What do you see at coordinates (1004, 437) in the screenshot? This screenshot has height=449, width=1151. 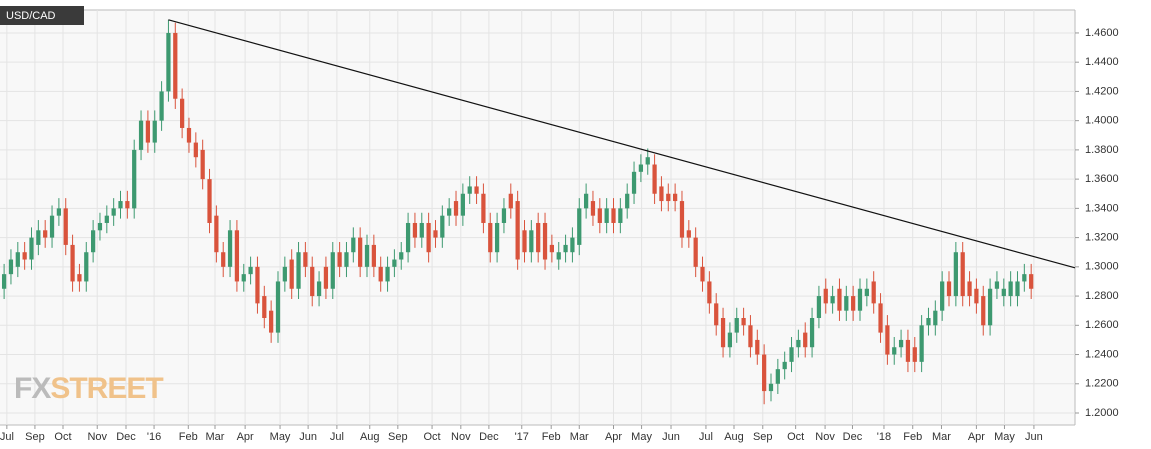 I see `x-tick-label: May` at bounding box center [1004, 437].